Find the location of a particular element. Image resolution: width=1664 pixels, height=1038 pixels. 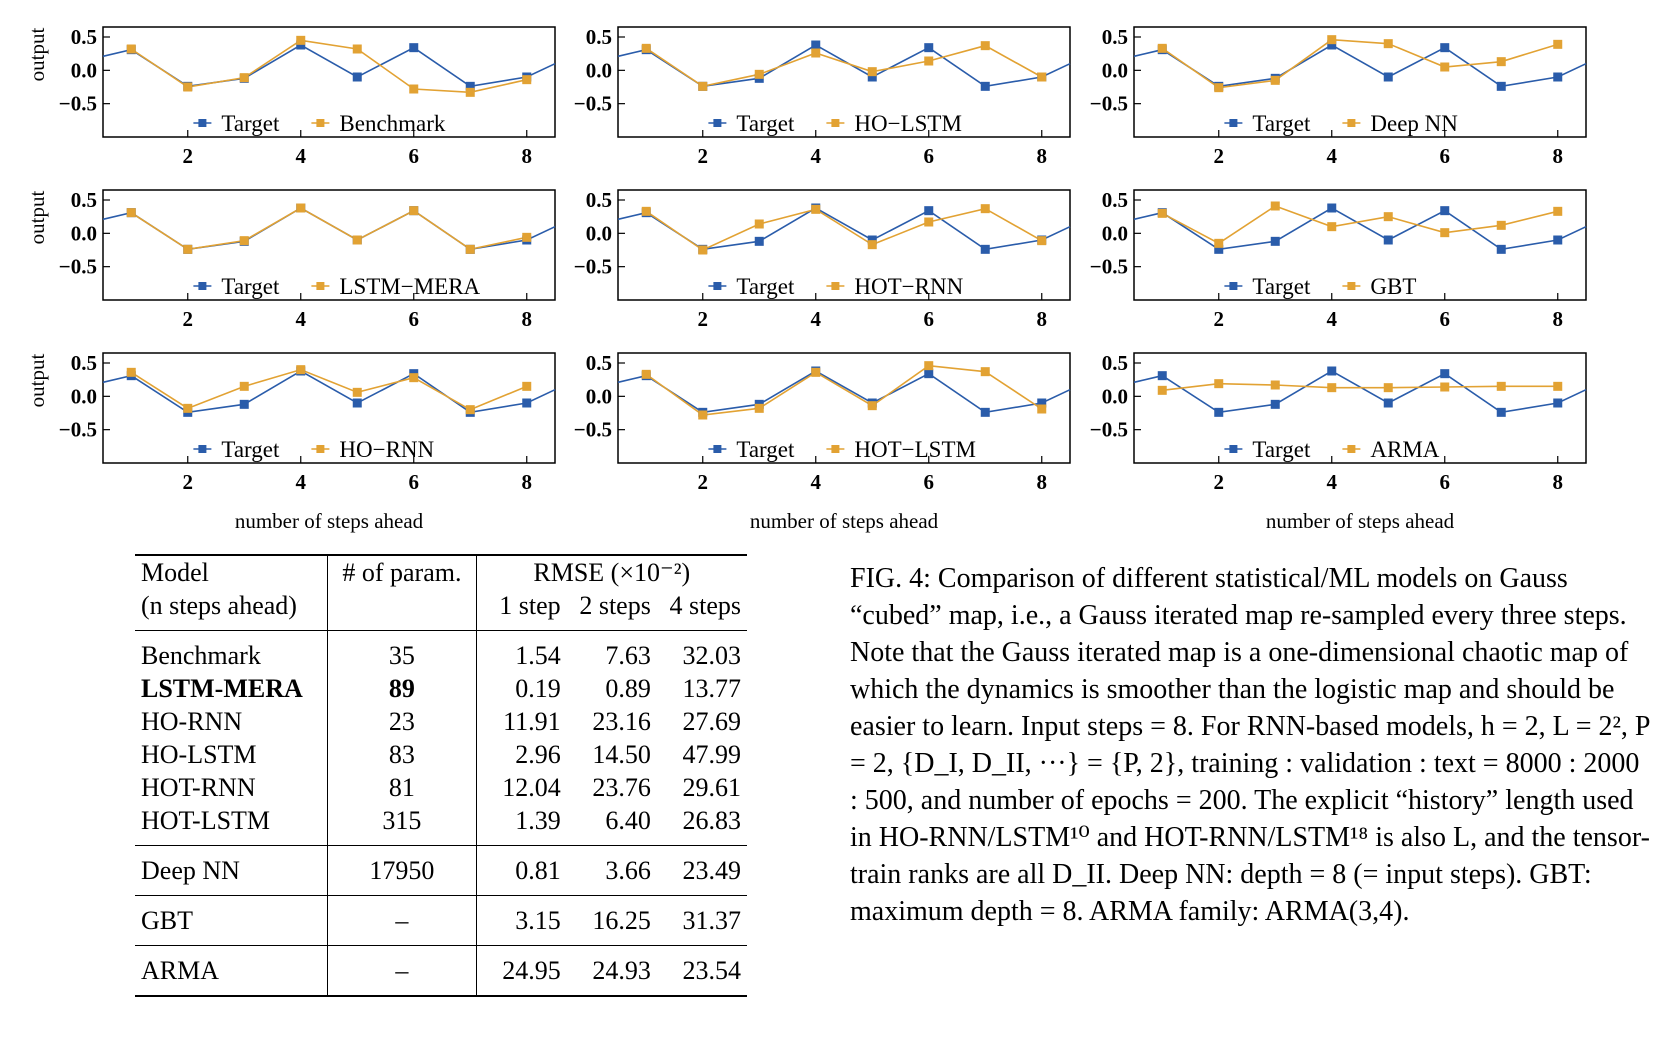

subplot-benchmark: 0.5 0.0 −0.5 2 4 6 8 Target Benchmark output is located at coordinates (290, 96).